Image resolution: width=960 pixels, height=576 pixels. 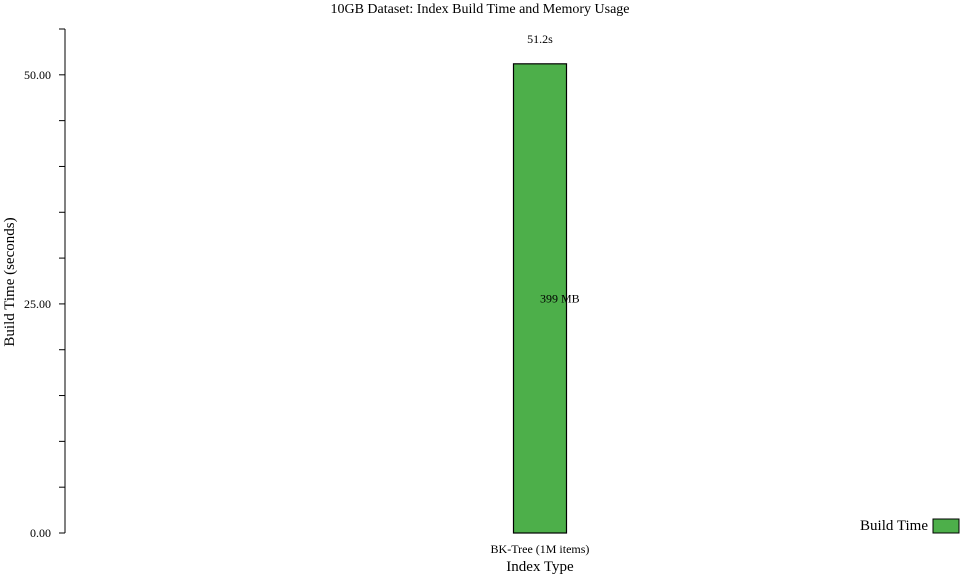 I want to click on y-axis-label: Build Time (seconds), so click(x=10, y=281).